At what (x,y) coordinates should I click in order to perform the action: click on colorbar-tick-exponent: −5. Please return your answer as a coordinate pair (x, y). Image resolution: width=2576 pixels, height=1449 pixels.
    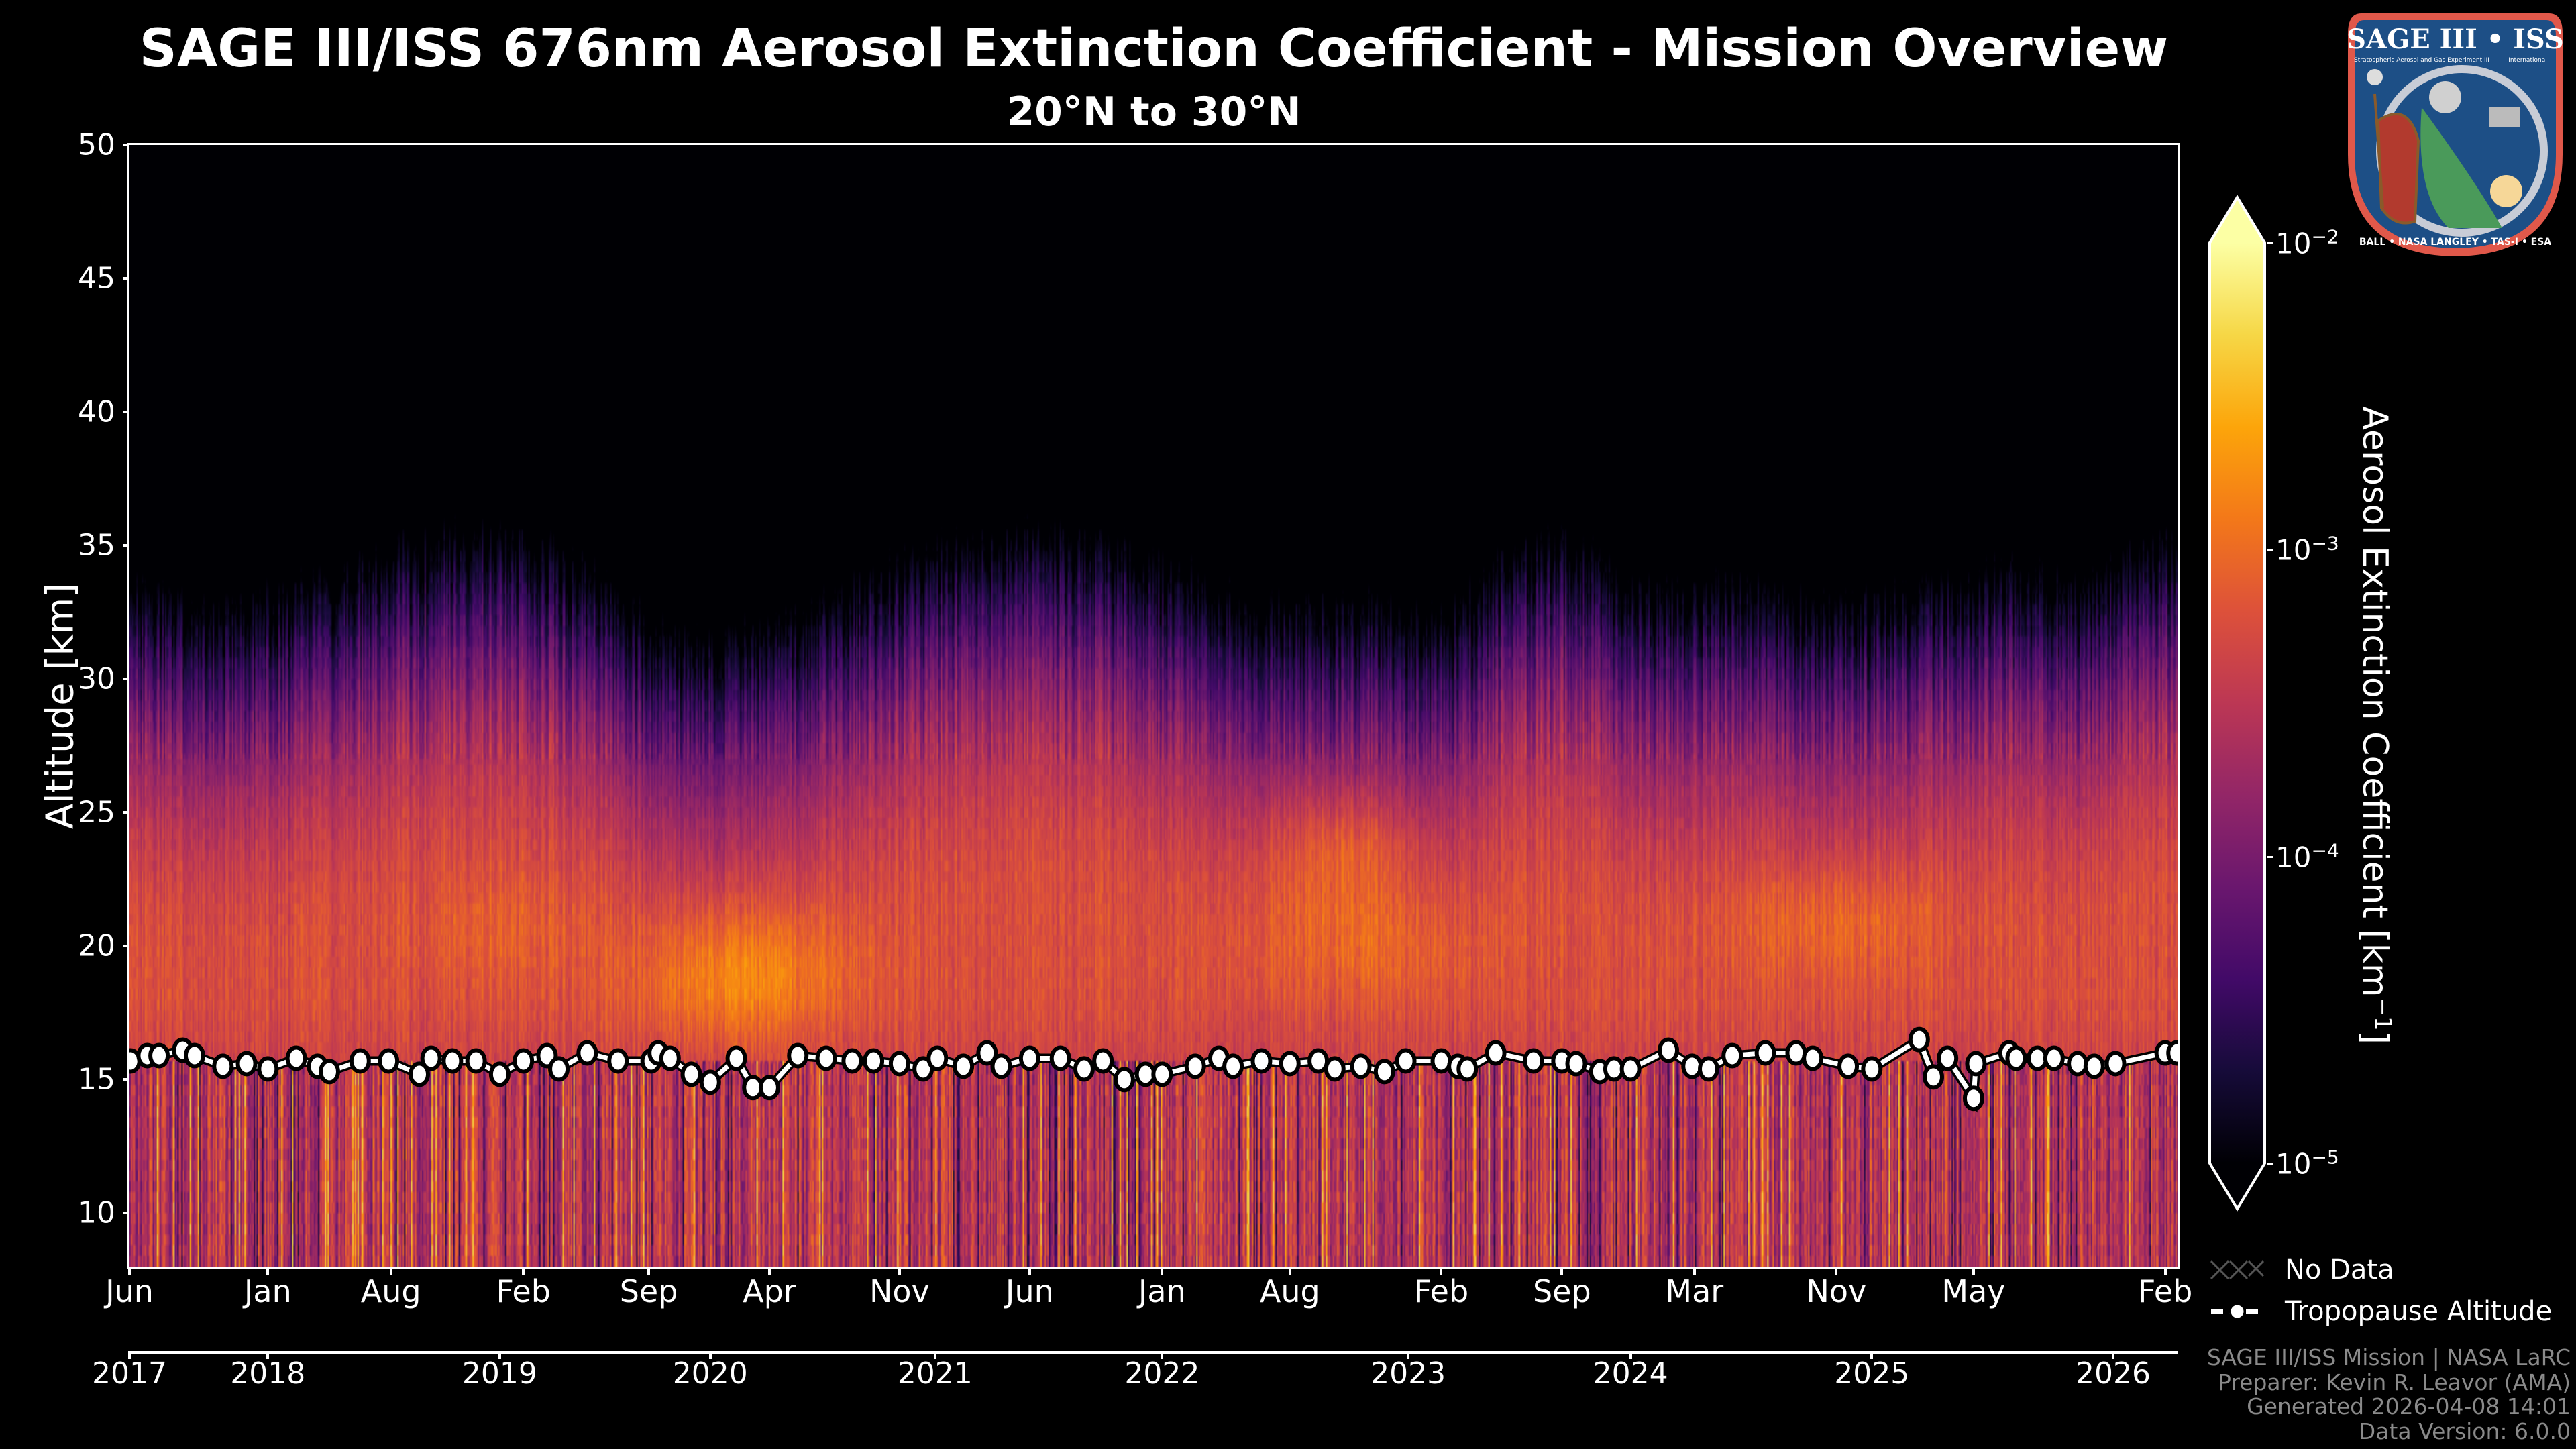
    Looking at the image, I should click on (2325, 1157).